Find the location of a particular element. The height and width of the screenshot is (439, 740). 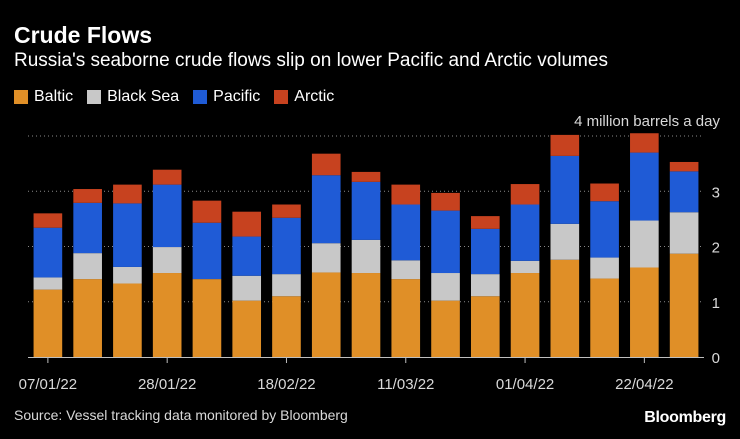

legend-label-black-sea: Black Sea is located at coordinates (143, 96).